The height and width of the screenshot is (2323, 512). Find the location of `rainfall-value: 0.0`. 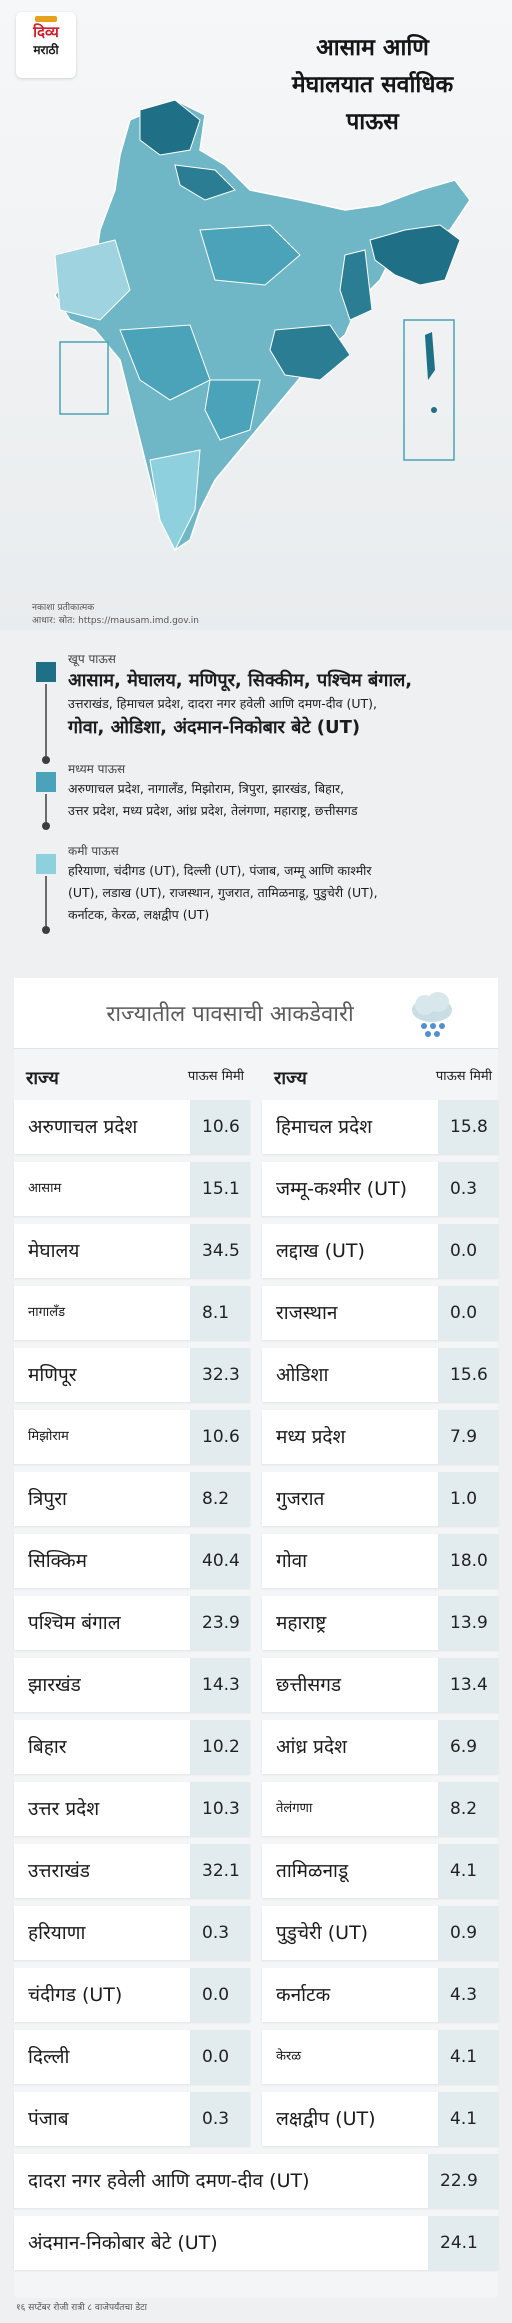

rainfall-value: 0.0 is located at coordinates (468, 1251).